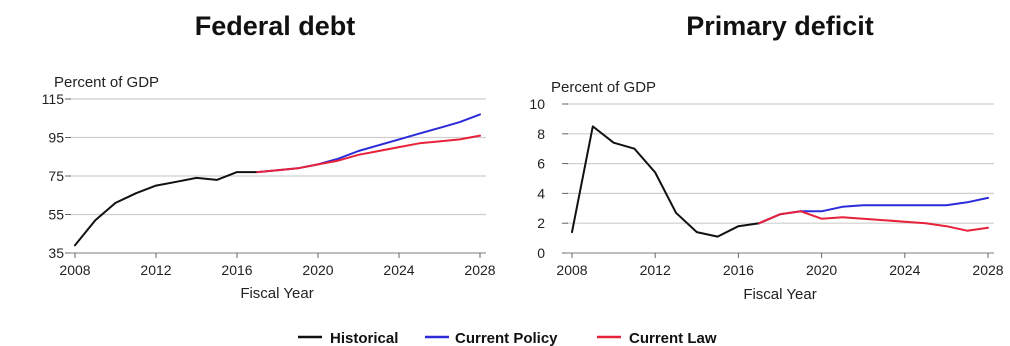 This screenshot has height=346, width=1010. I want to click on legend-label: Current Law, so click(673, 338).